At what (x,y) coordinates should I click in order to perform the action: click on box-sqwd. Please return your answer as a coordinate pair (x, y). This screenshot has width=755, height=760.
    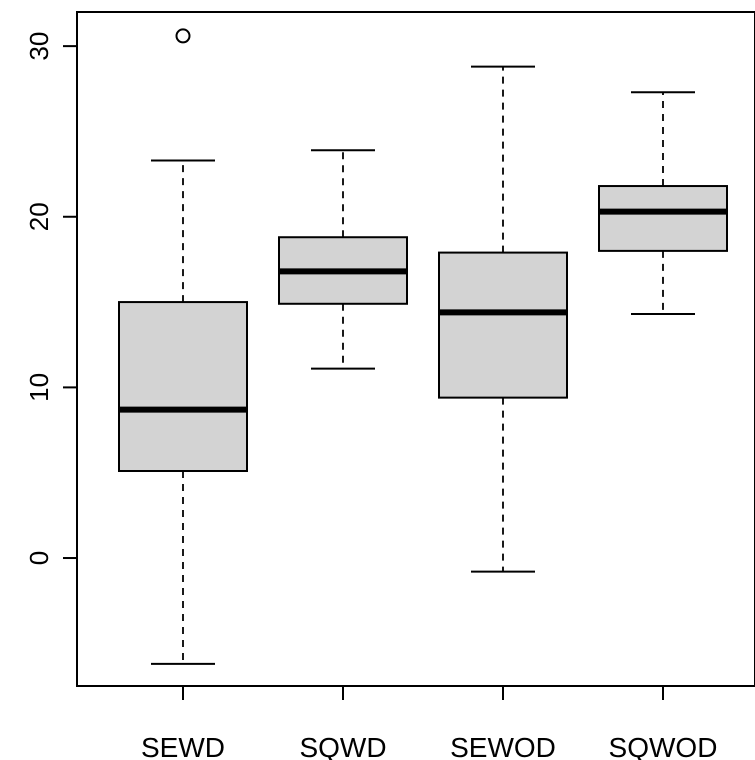
    Looking at the image, I should click on (343, 259).